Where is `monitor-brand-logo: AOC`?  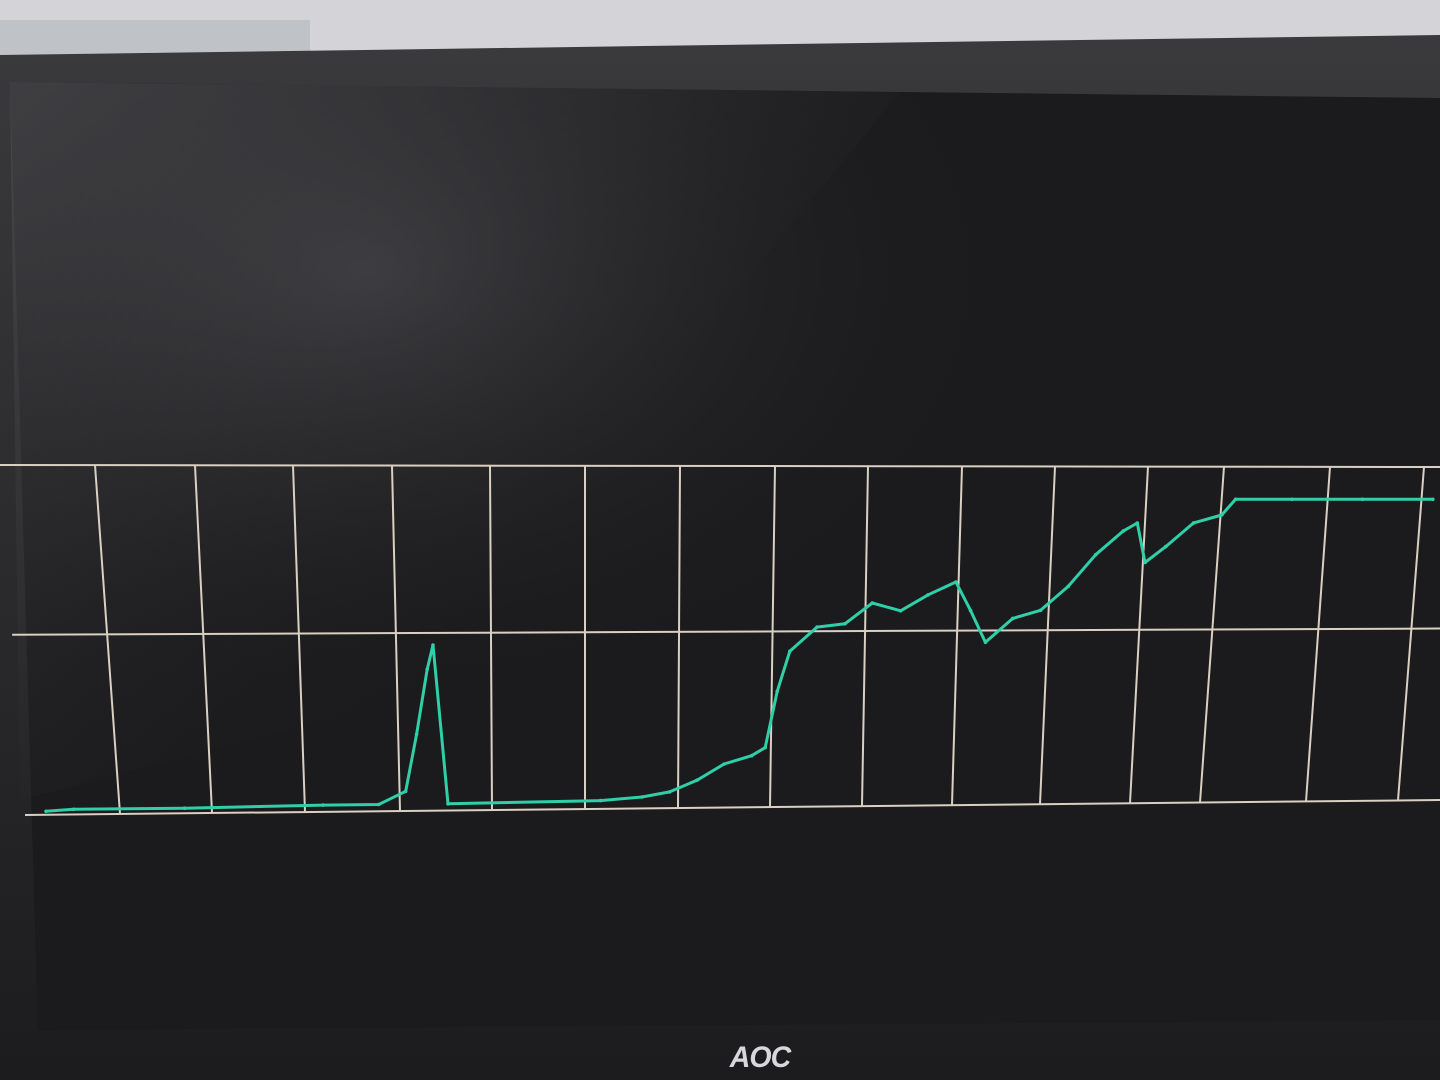 monitor-brand-logo: AOC is located at coordinates (760, 1057).